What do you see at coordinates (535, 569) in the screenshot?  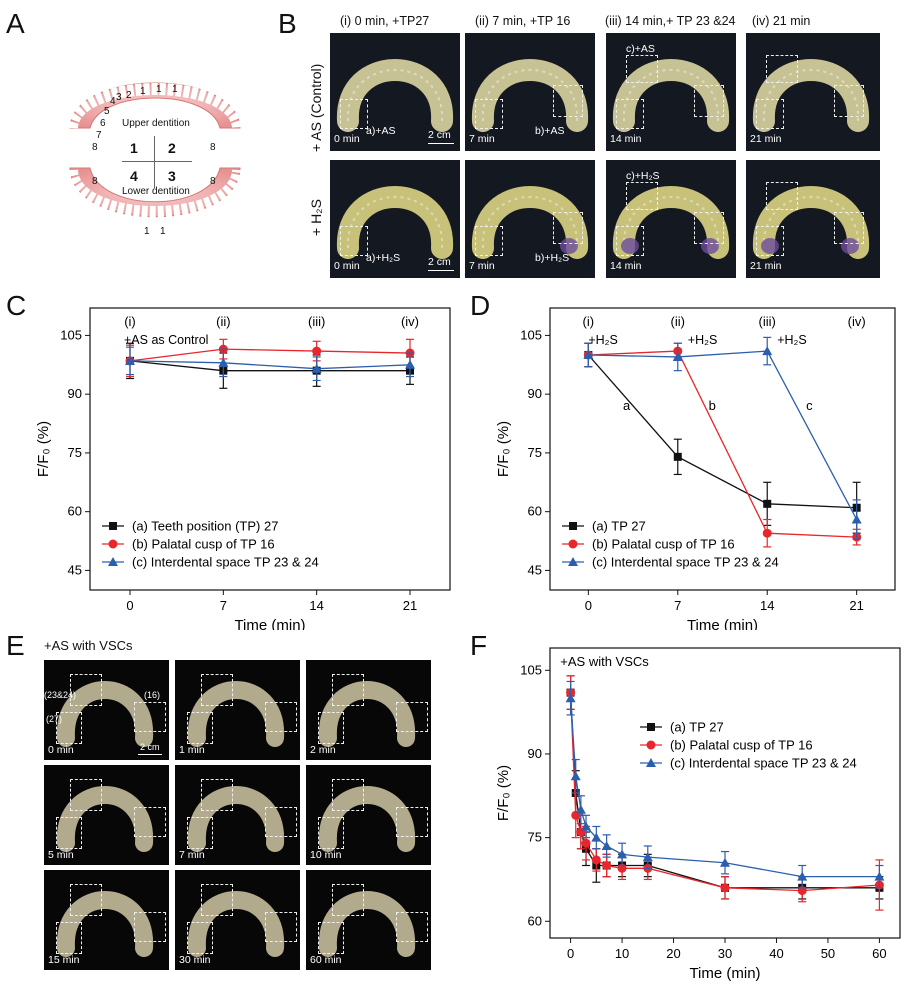 I see `y-tick-label: 45` at bounding box center [535, 569].